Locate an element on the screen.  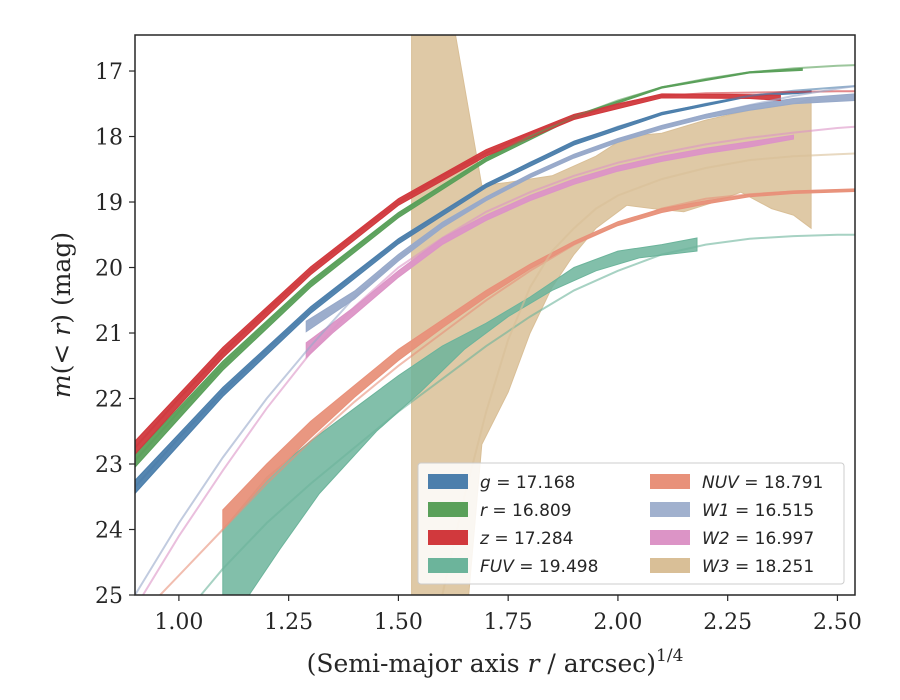
x-tick-label: 1.00 is located at coordinates (178, 622).